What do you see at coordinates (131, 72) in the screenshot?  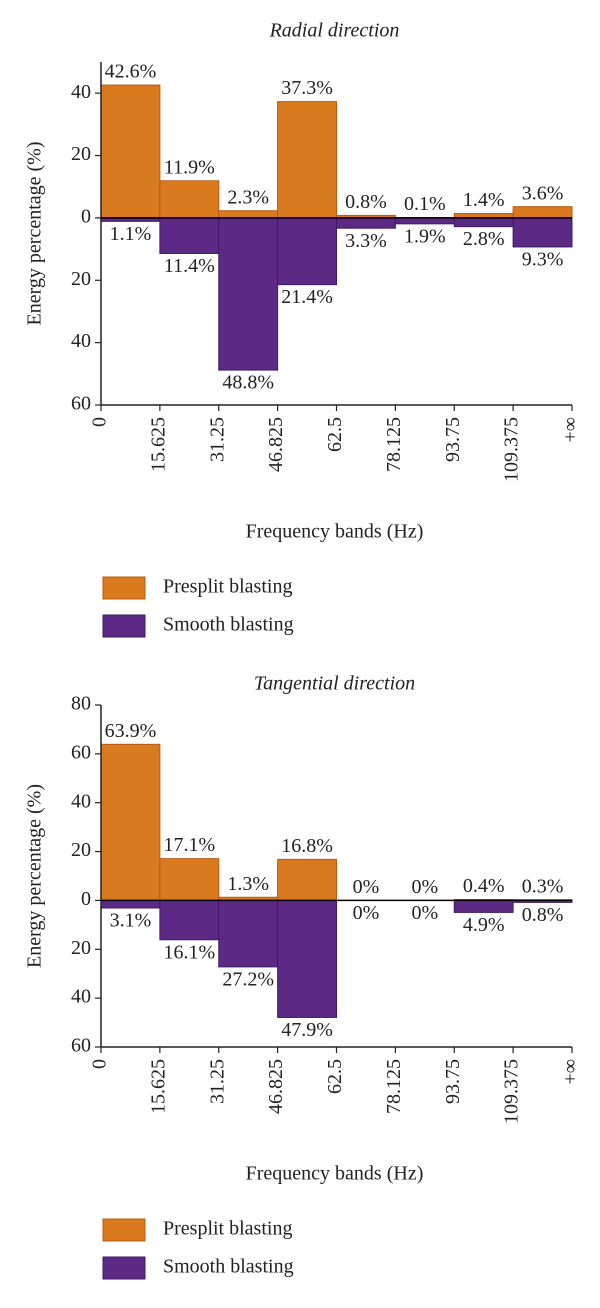 I see `value-label: 42.6%` at bounding box center [131, 72].